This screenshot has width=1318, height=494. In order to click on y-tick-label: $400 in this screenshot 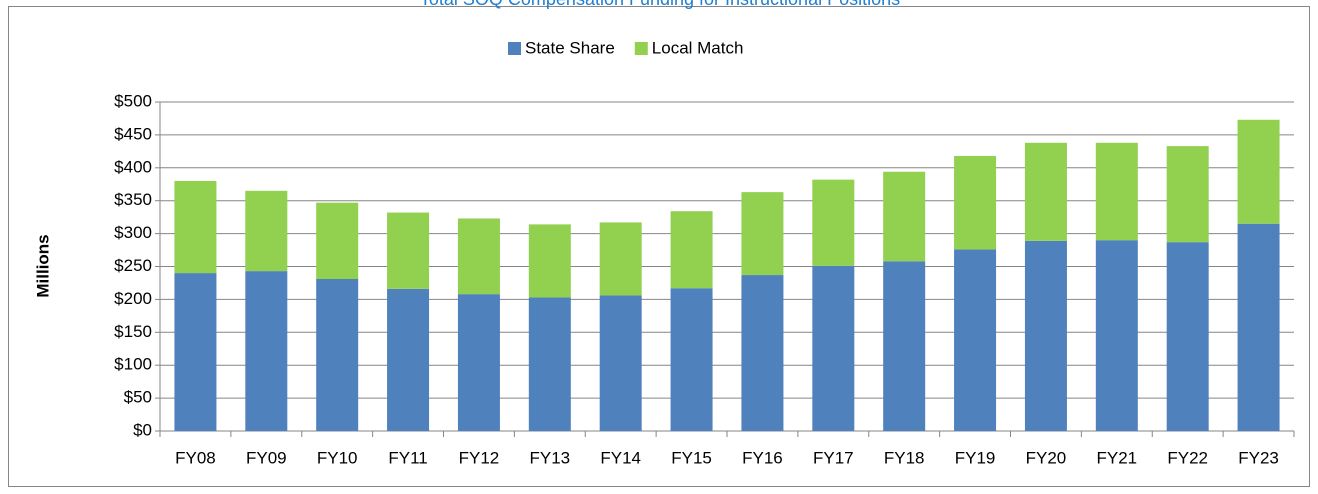, I will do `click(133, 166)`.